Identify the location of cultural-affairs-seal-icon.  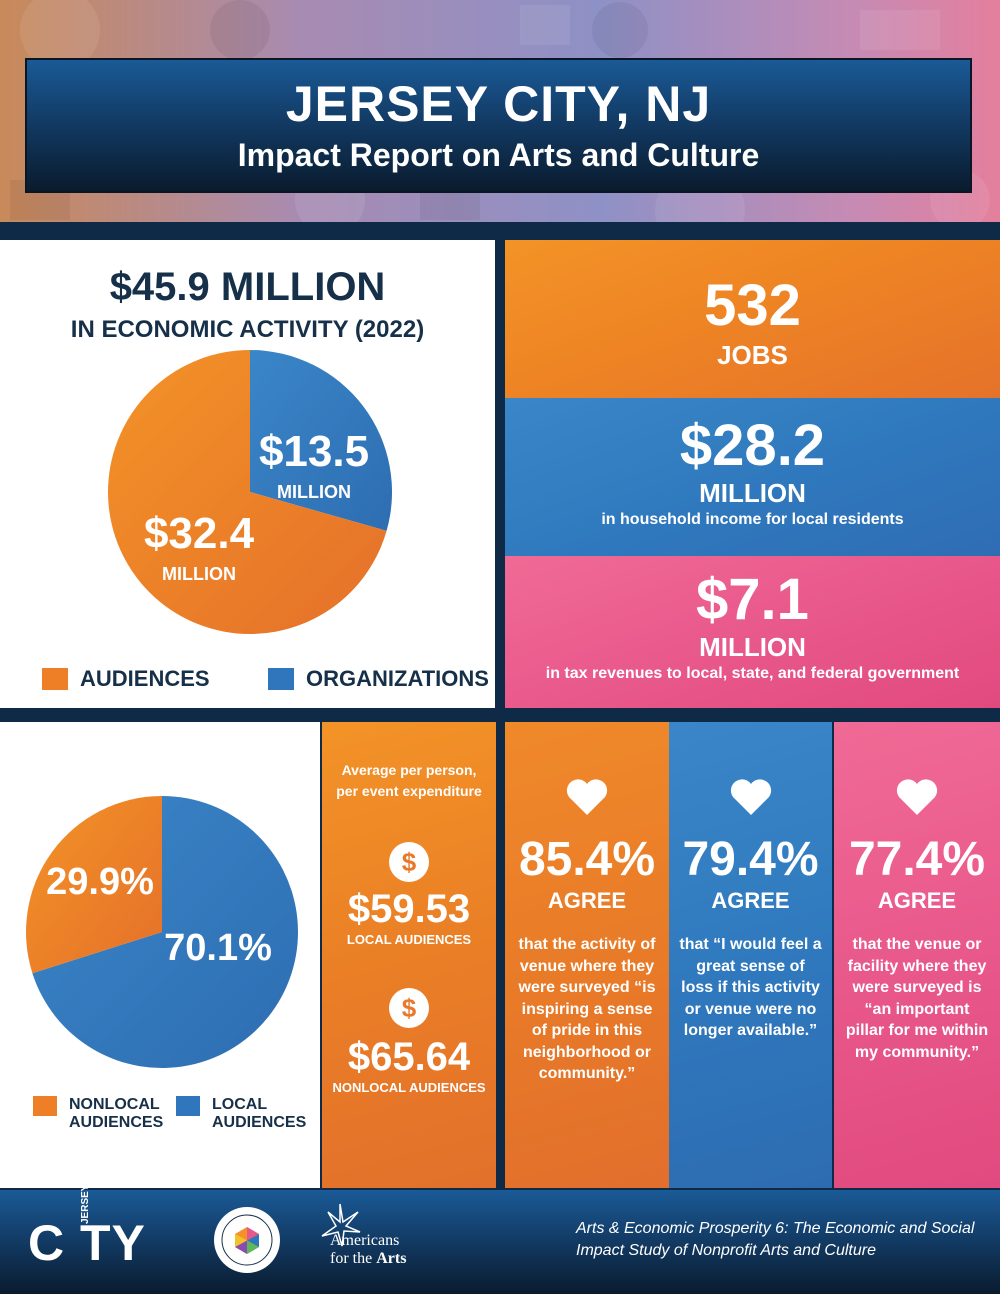
(247, 1240).